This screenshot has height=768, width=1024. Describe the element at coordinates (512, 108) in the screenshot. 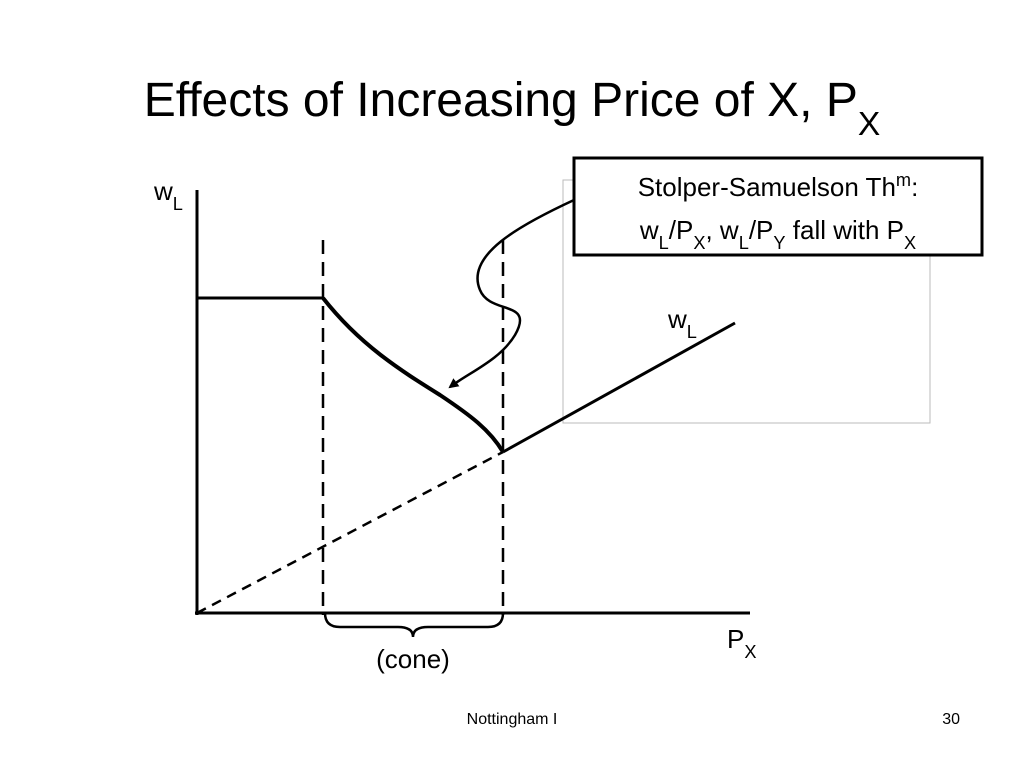

I see `slide-title: Effects of Increasing Price of X, PX` at that location.